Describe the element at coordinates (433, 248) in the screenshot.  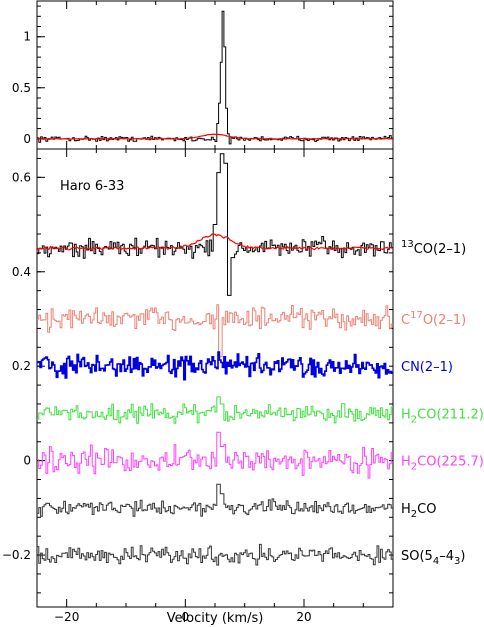
I see `bottom-series-label-0: 13CO(2–1)` at that location.